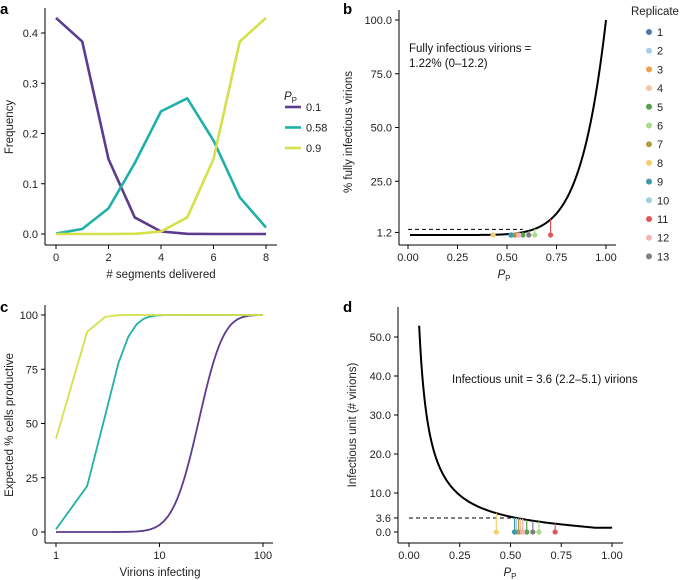  I want to click on y-tick-label: 50, so click(32, 425).